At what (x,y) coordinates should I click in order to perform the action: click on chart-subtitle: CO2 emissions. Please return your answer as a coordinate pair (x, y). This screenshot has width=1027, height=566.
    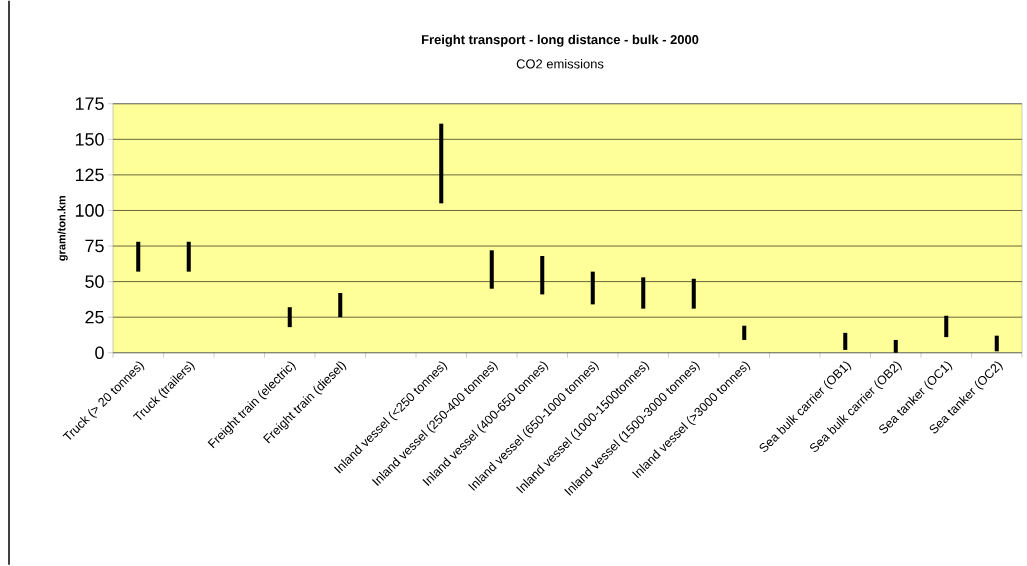
    Looking at the image, I should click on (560, 64).